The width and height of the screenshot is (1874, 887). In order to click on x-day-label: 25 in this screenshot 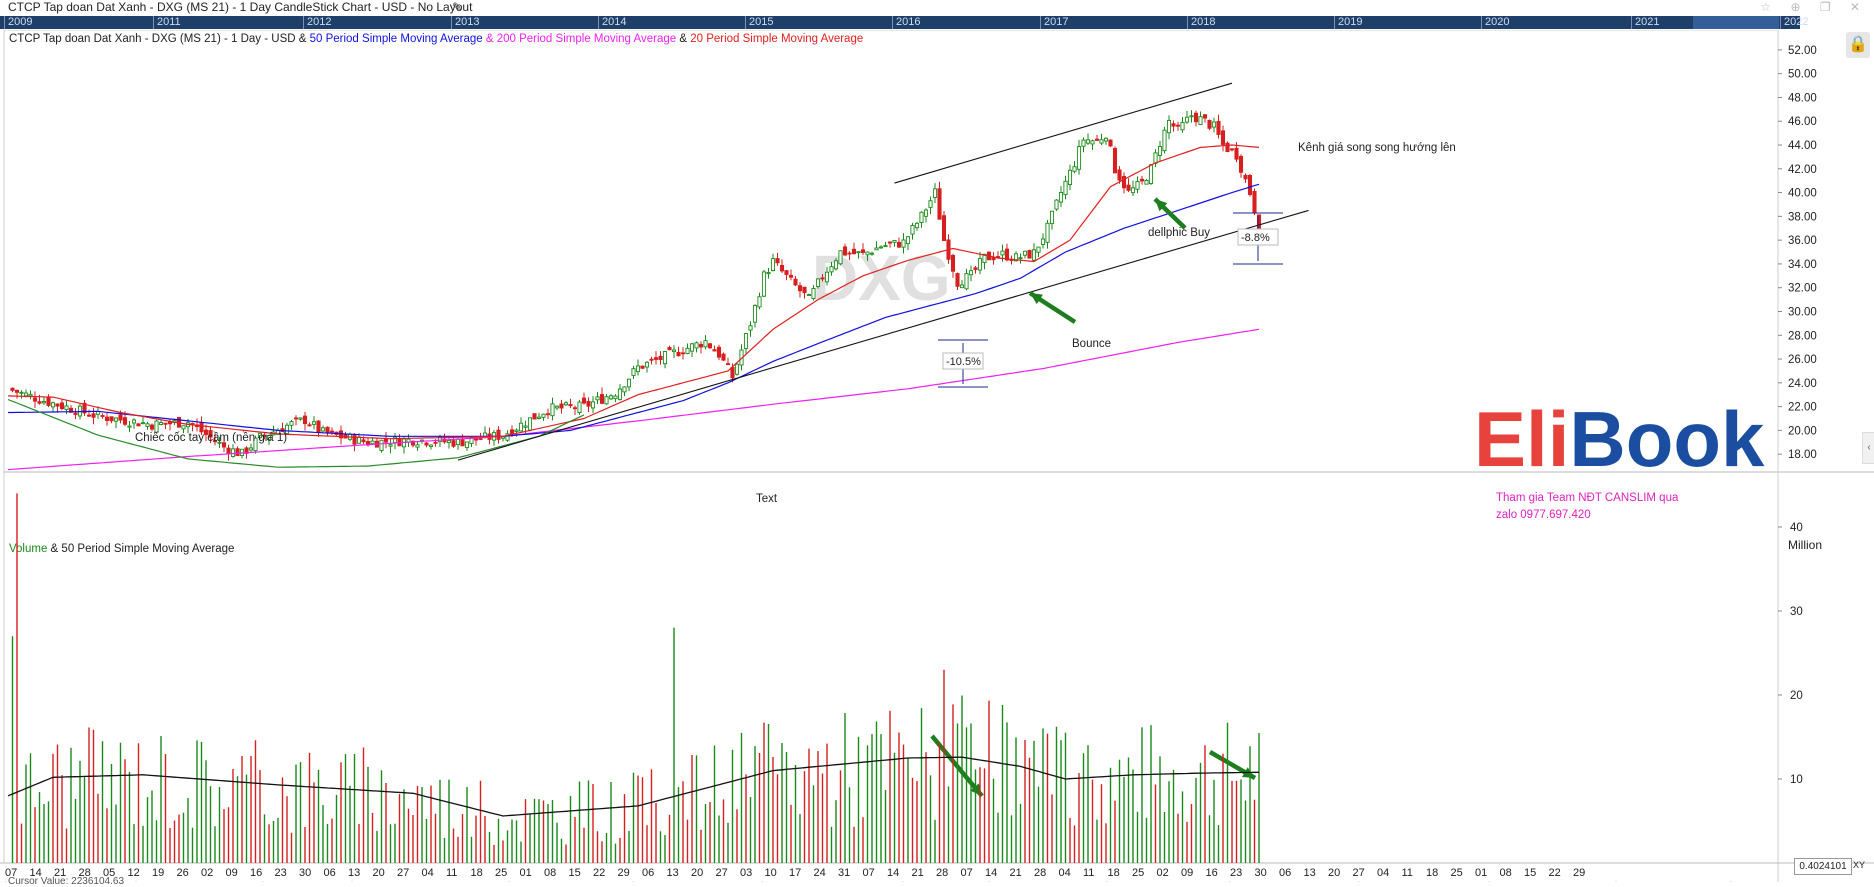, I will do `click(501, 873)`.